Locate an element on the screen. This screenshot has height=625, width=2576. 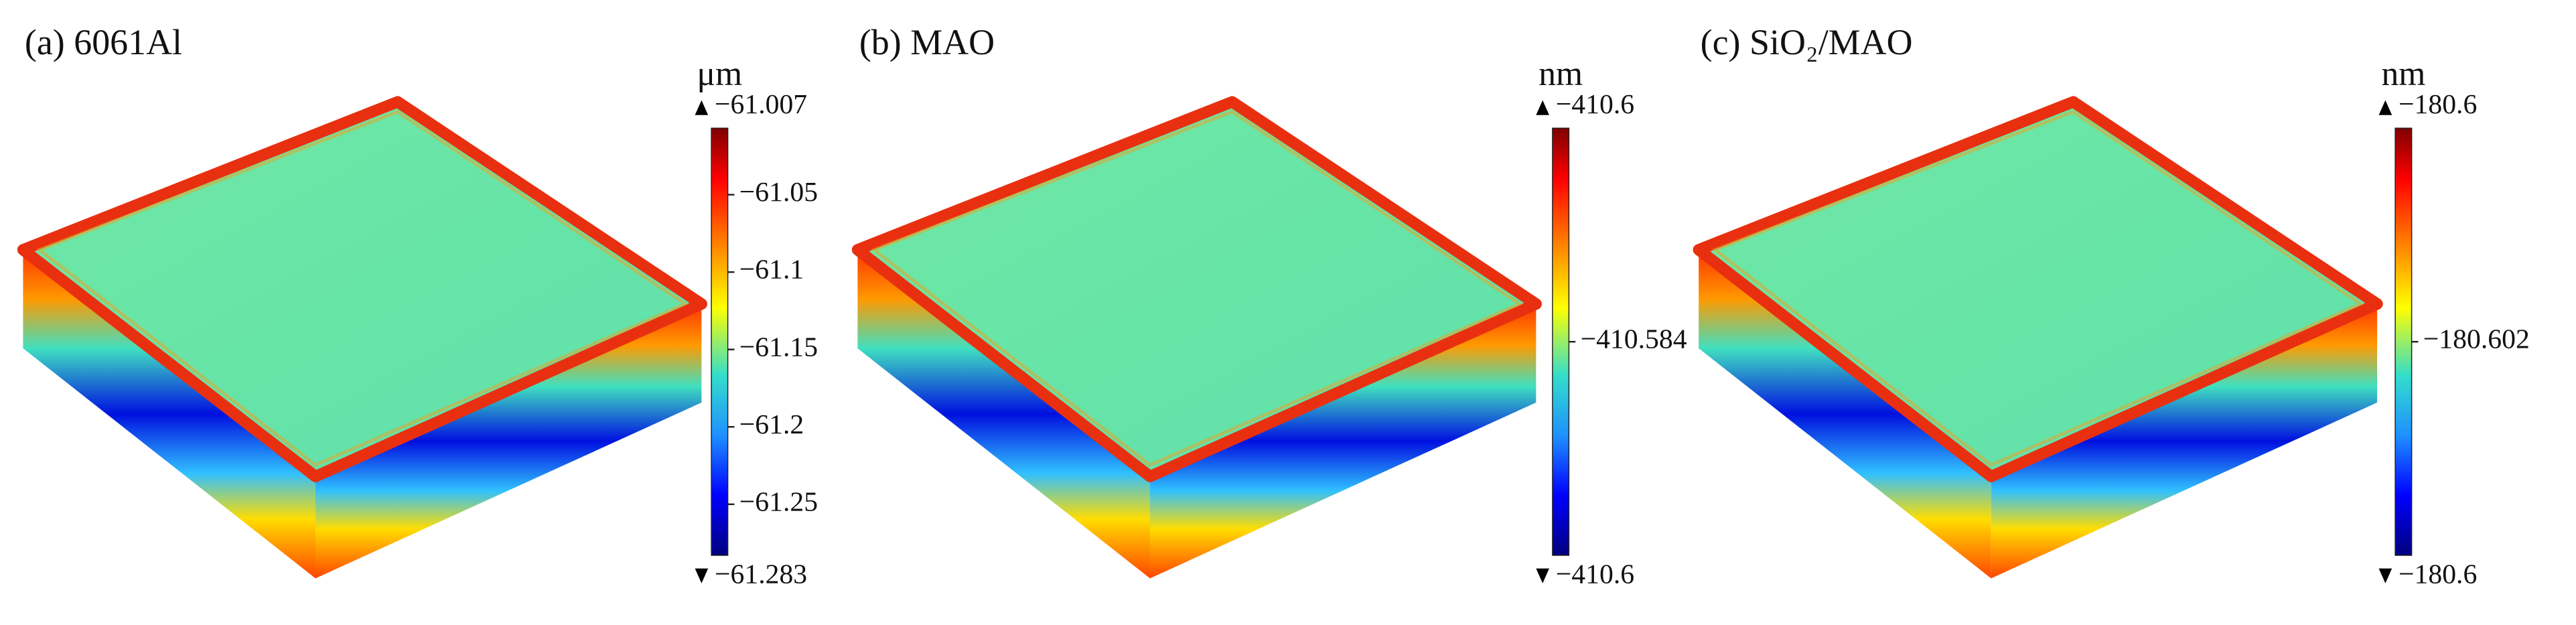
colorbar-tick-label: −180.602 is located at coordinates (2476, 339).